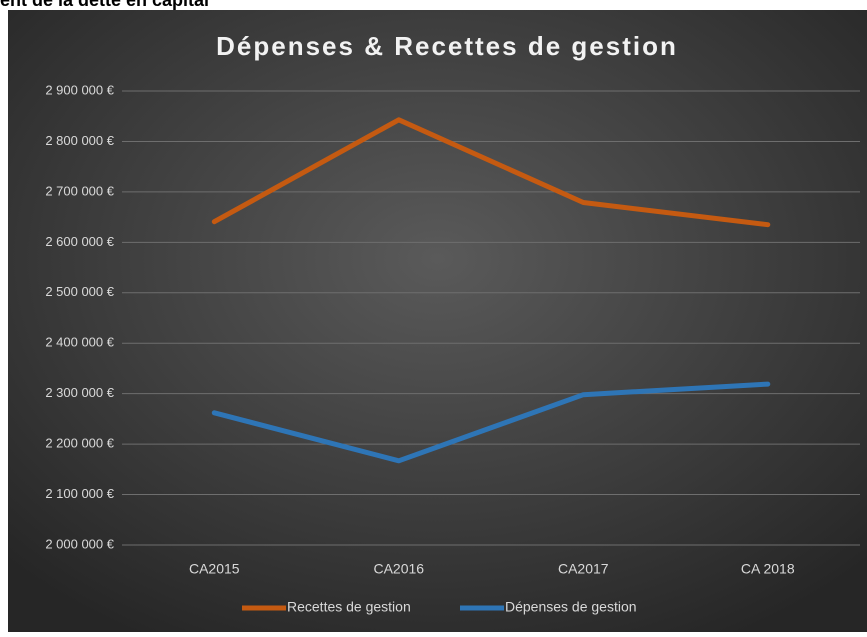  I want to click on y-tick-label: 2 800 000 €, so click(79, 140).